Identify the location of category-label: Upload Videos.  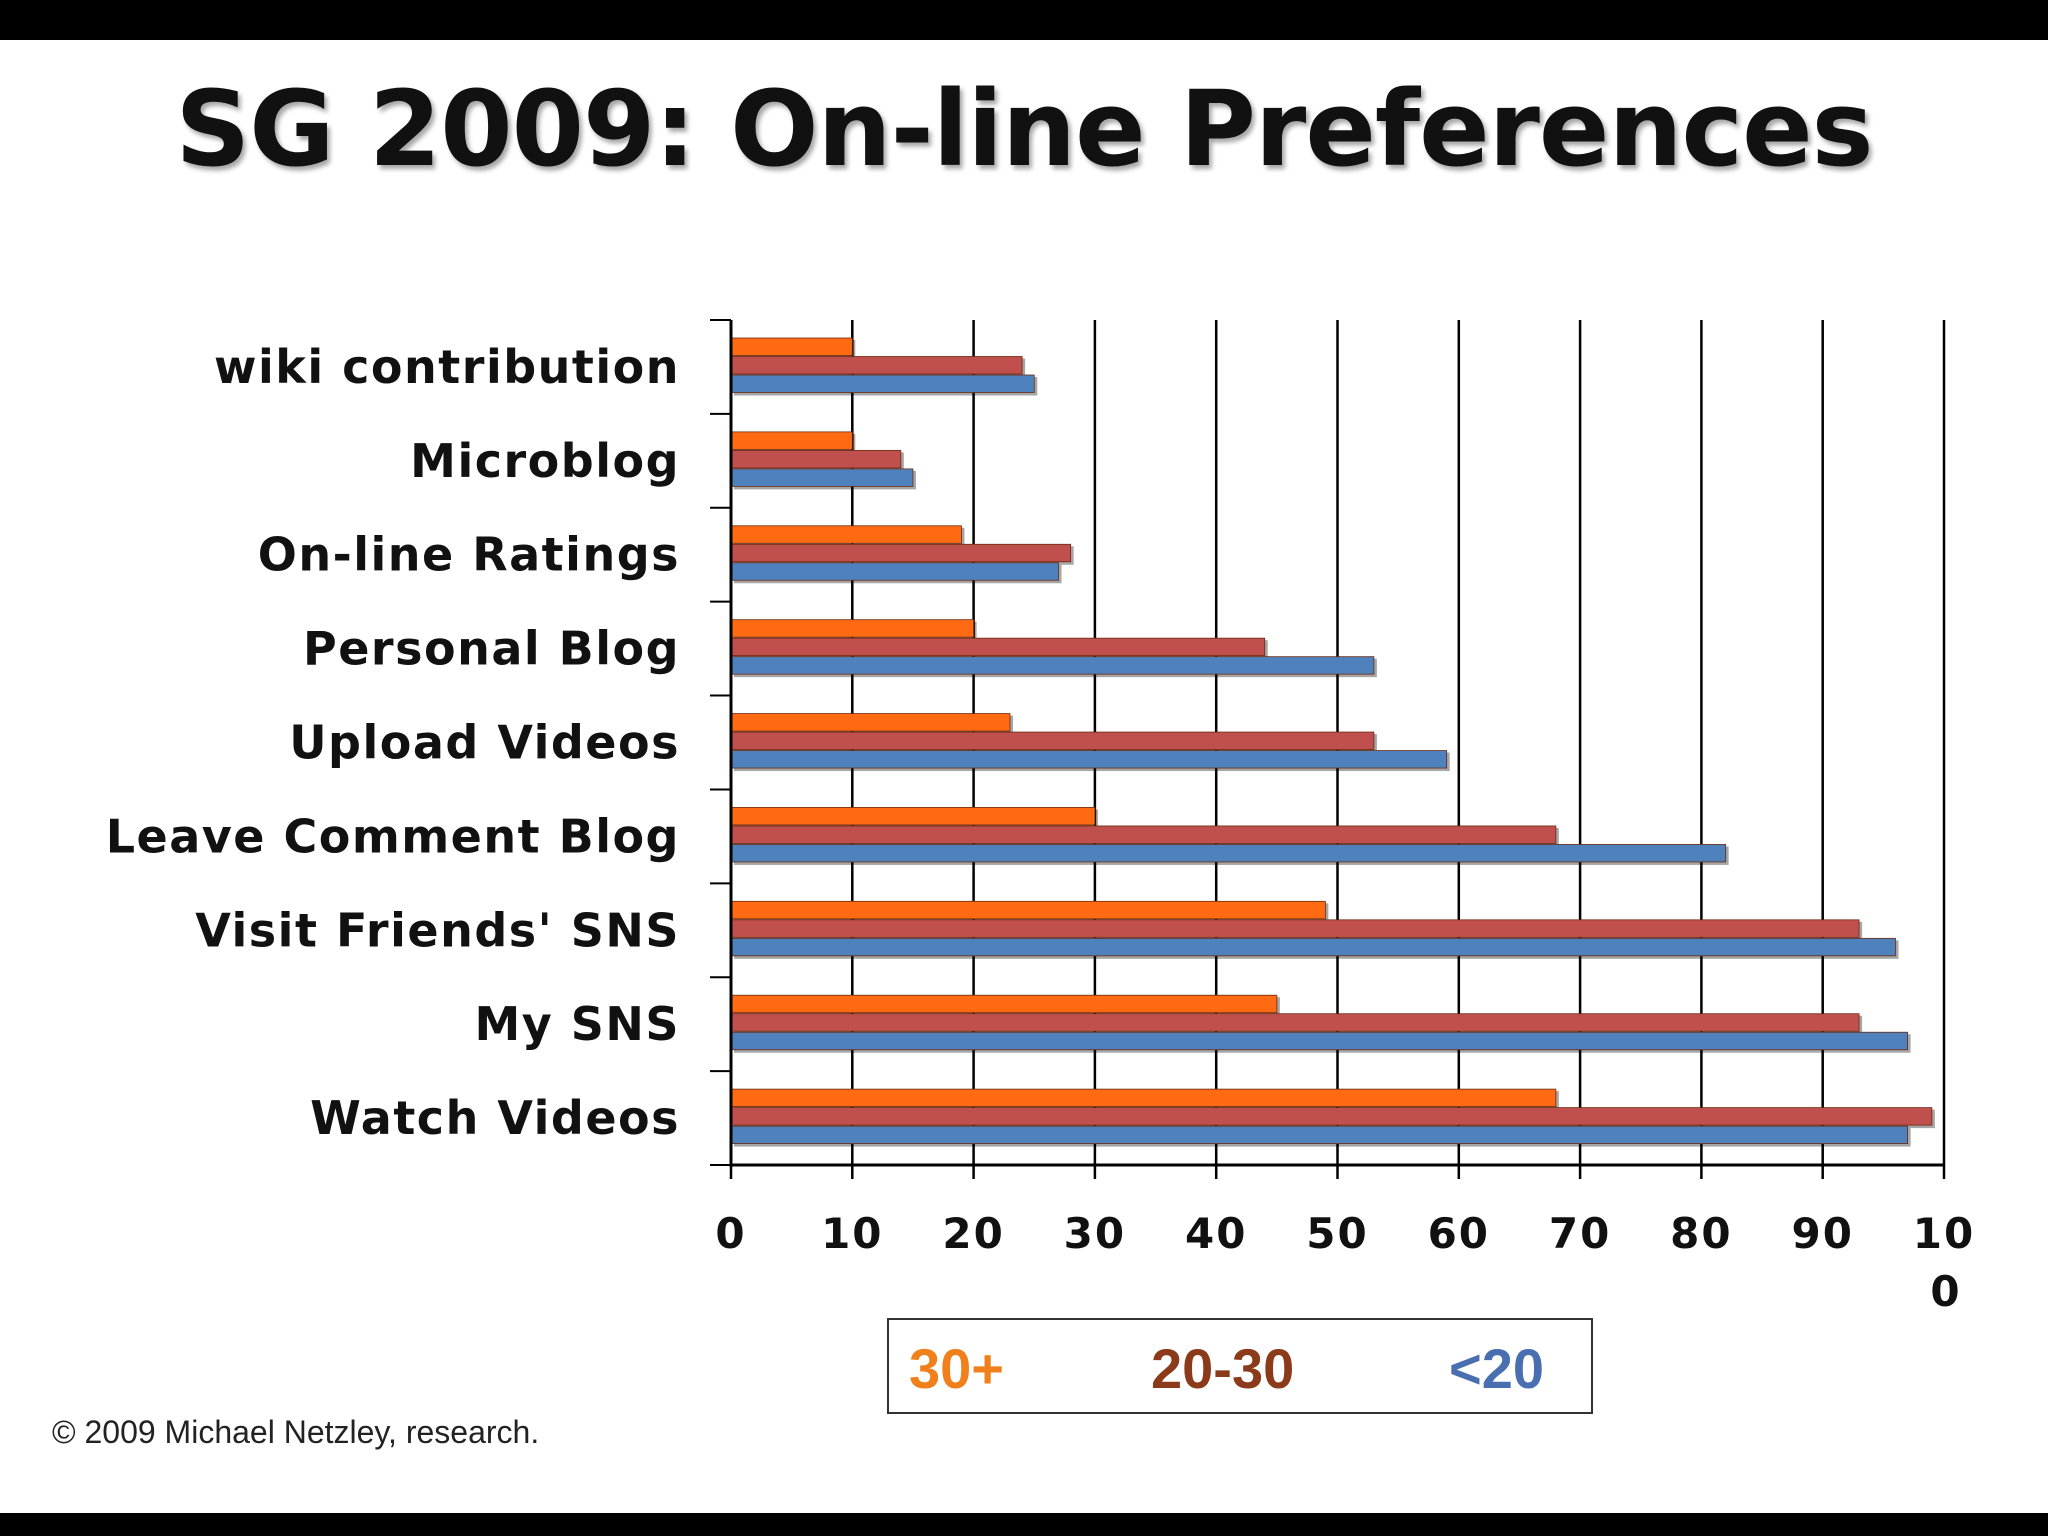
(484, 743).